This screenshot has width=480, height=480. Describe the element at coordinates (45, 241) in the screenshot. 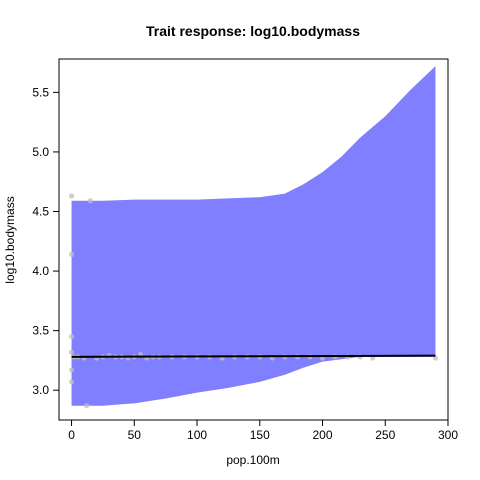

I see `y-axis: 3.0 3.5 4.0 4.5 5.0 5.5` at that location.